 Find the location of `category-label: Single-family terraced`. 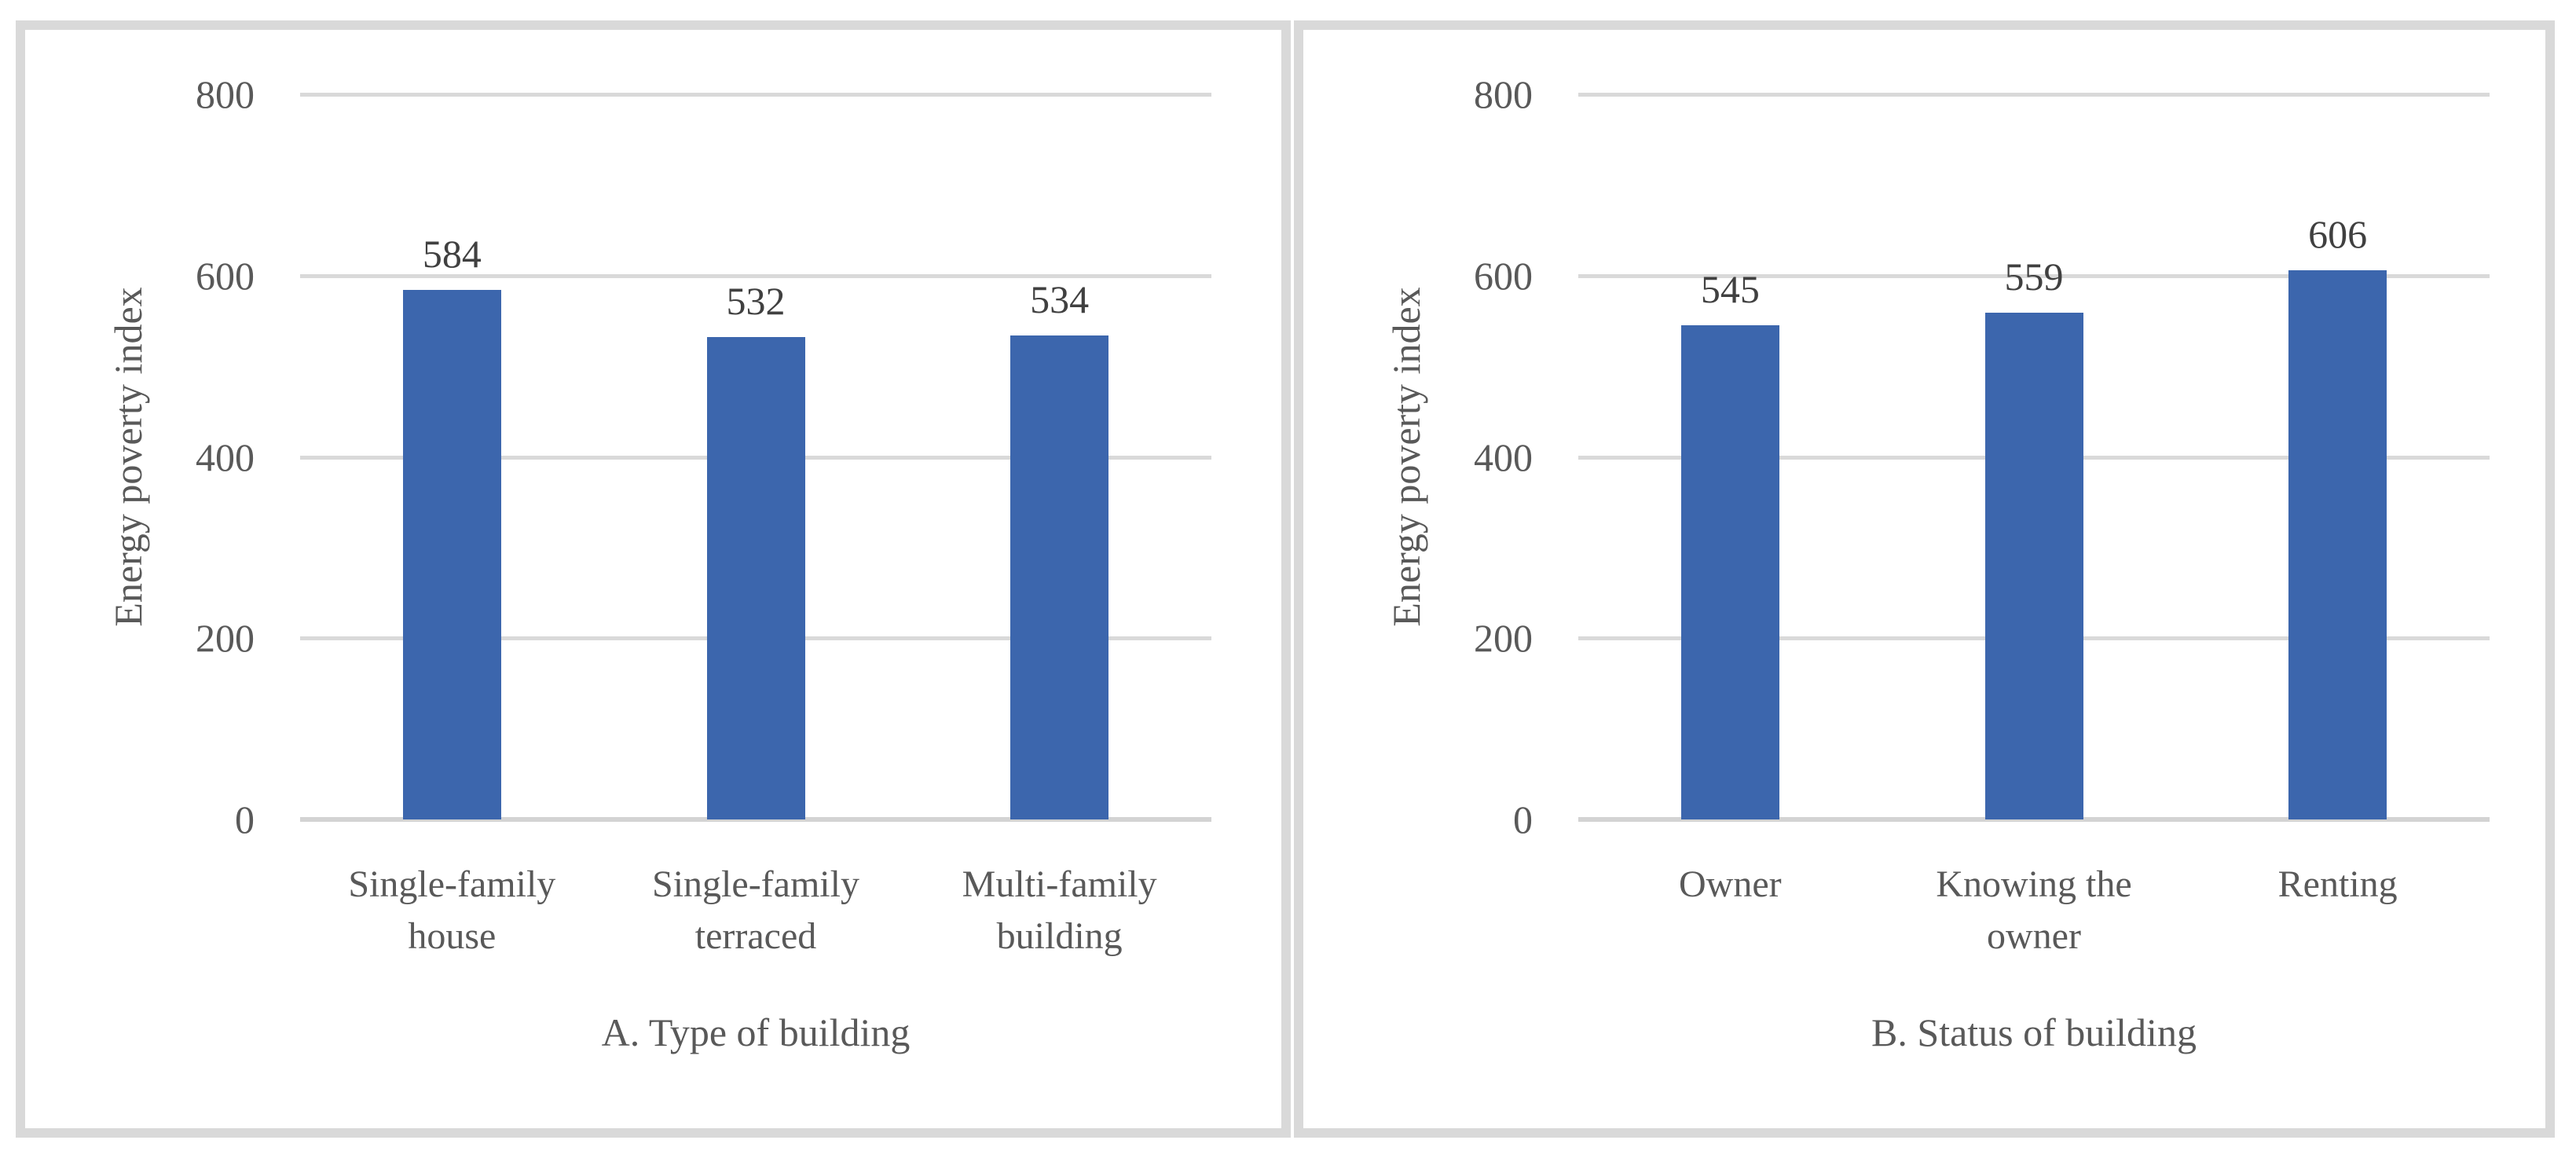

category-label: Single-family terraced is located at coordinates (755, 910).